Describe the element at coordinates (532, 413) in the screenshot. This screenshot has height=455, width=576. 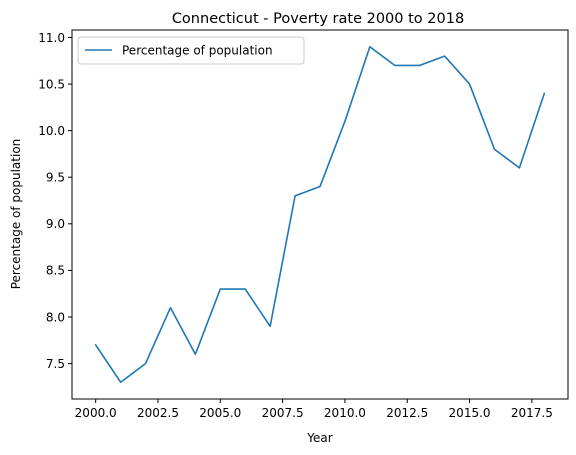
I see `x-tick-label: 2017.5` at that location.